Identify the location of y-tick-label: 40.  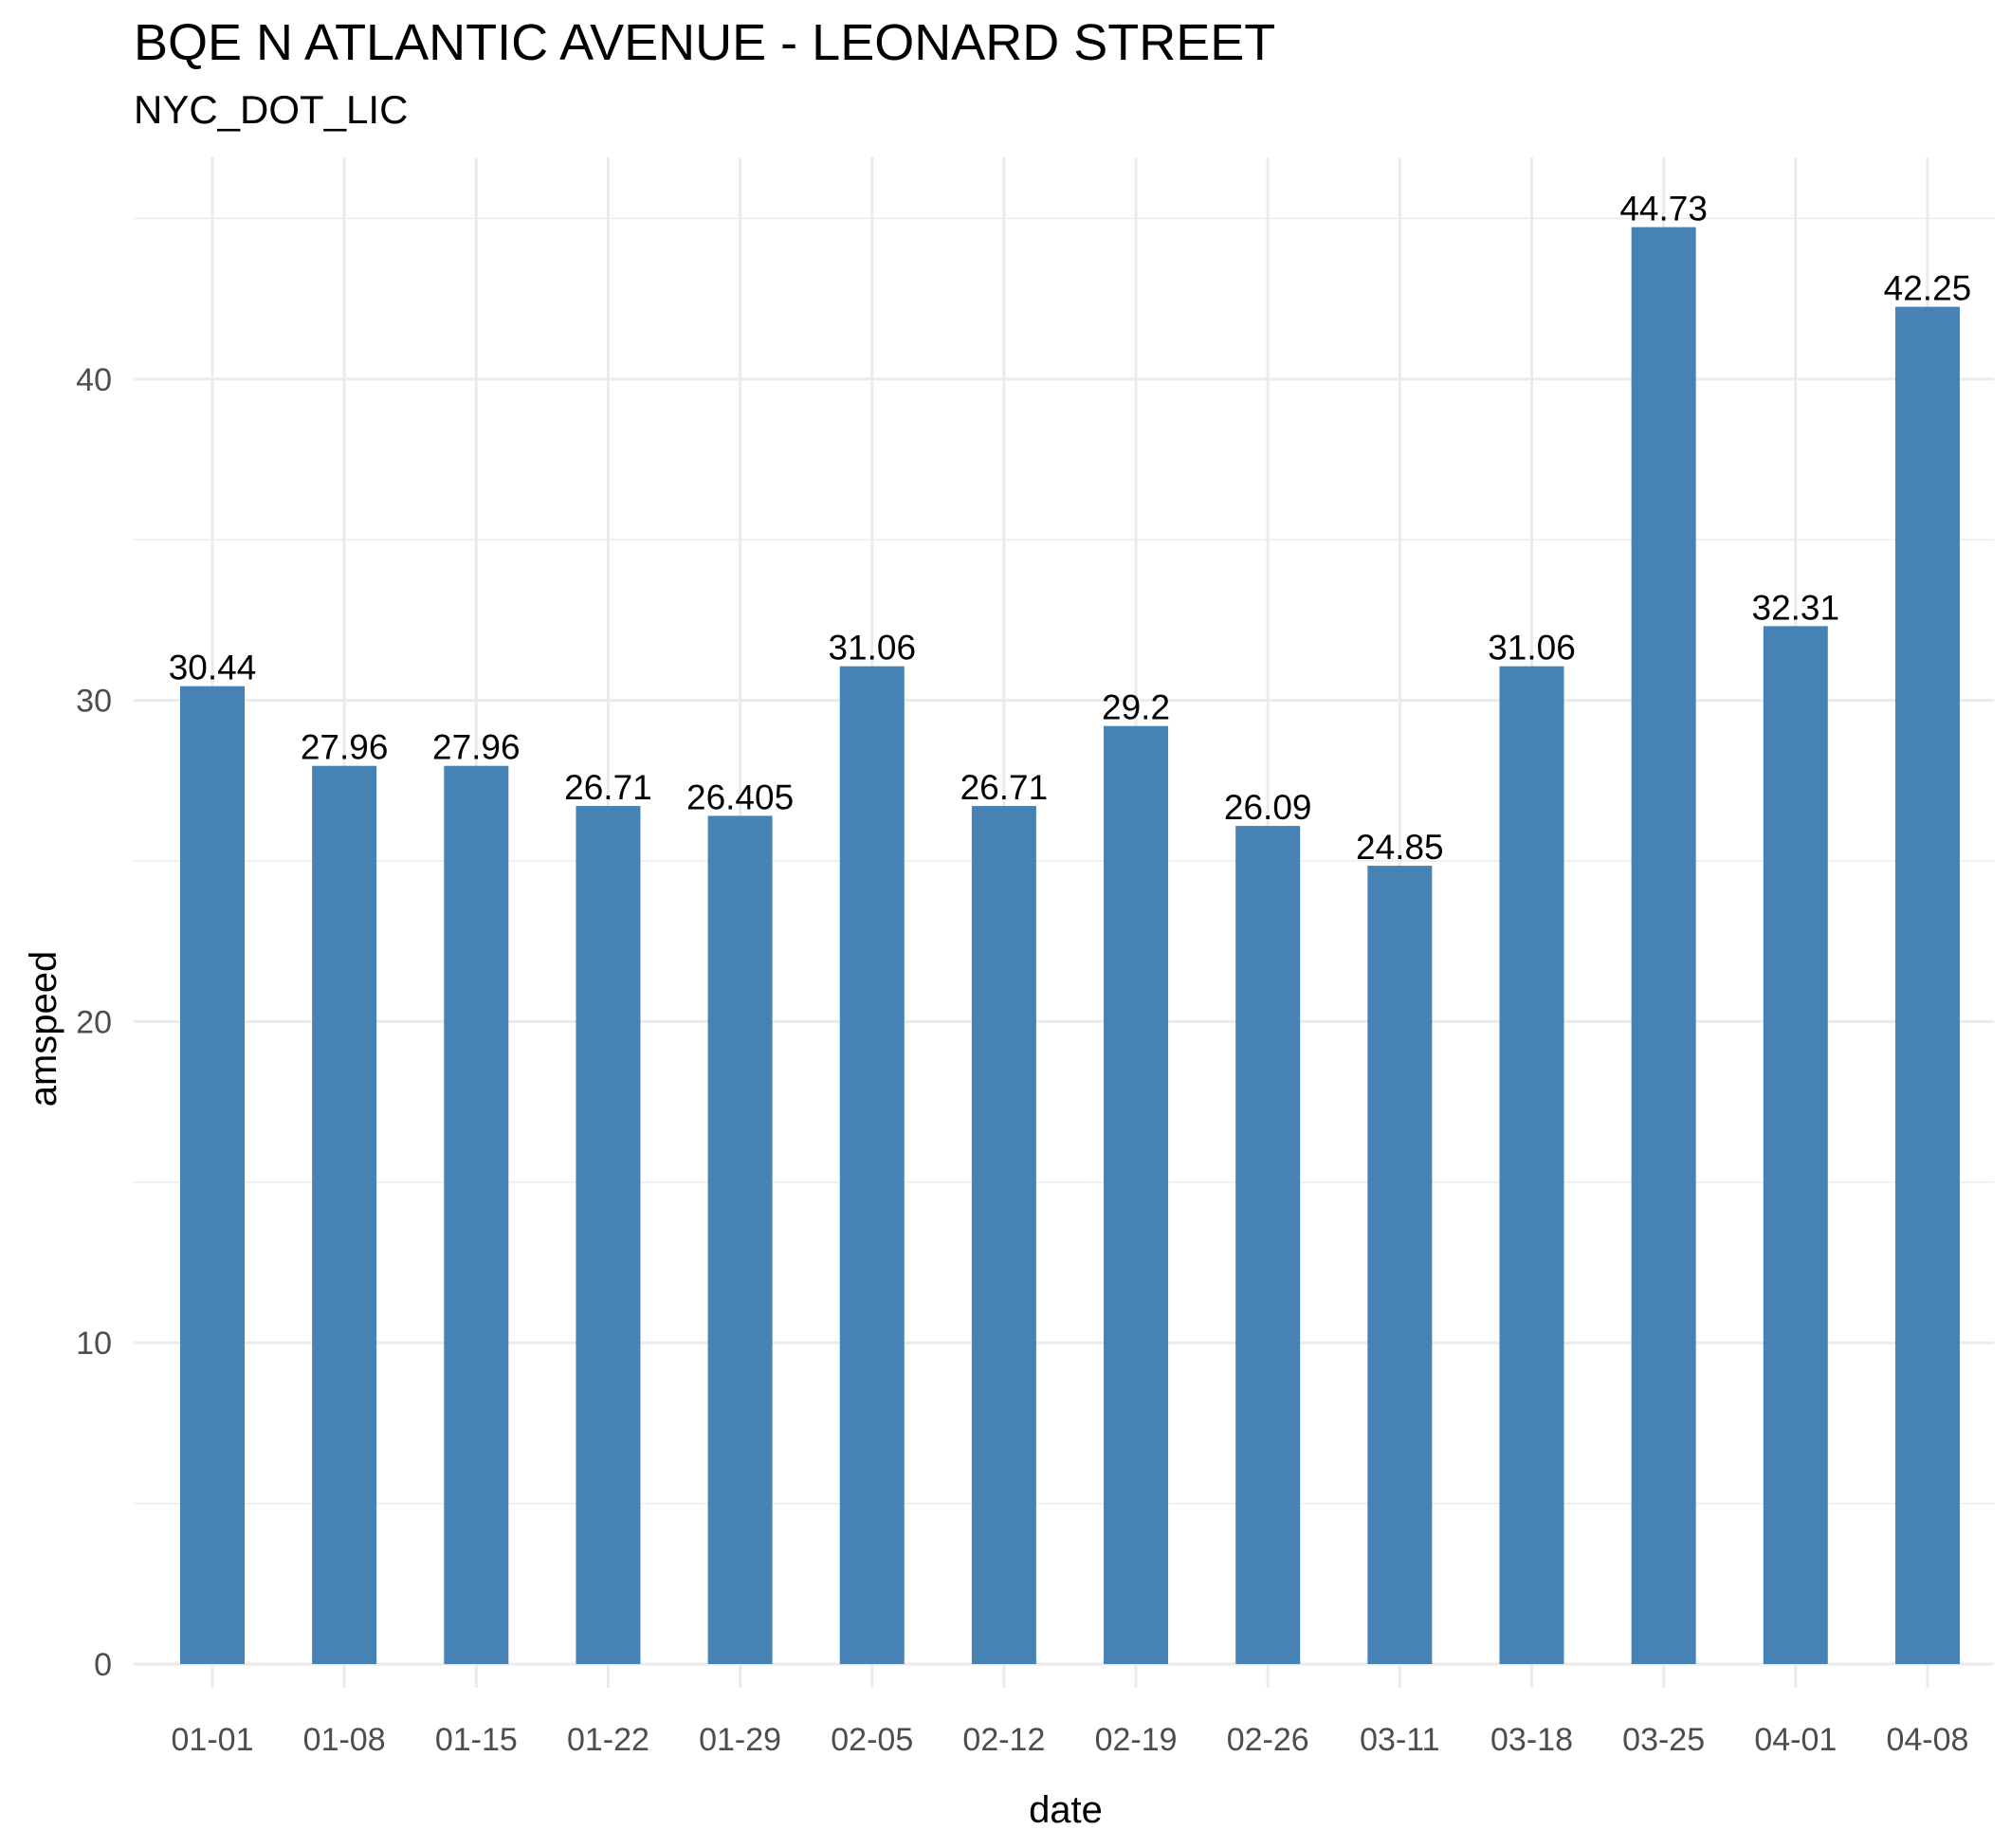
(94, 380).